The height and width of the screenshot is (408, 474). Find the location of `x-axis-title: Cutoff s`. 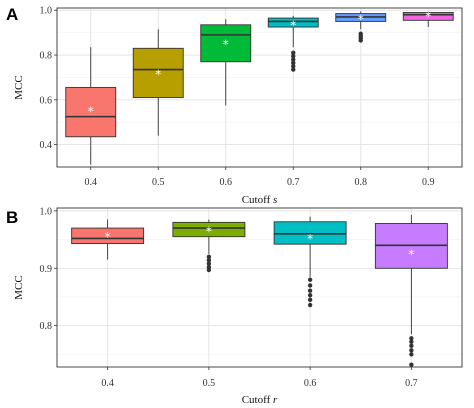

x-axis-title: Cutoff s is located at coordinates (260, 200).